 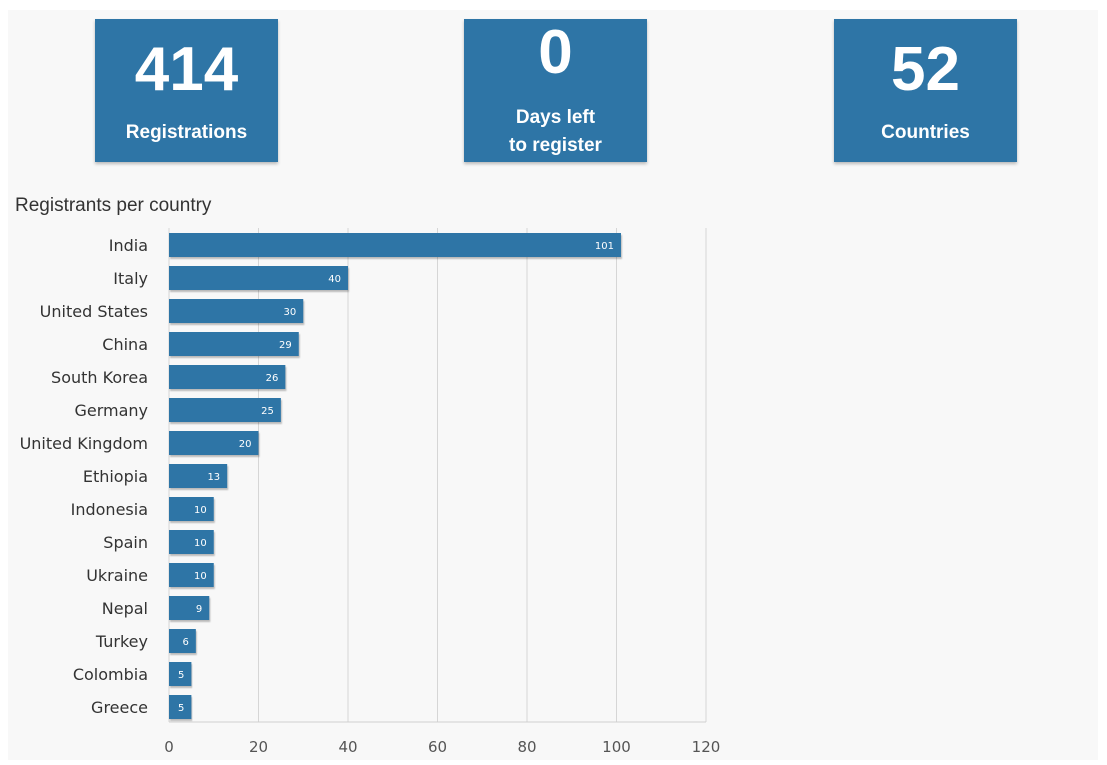 What do you see at coordinates (285, 345) in the screenshot?
I see `data-label: 29` at bounding box center [285, 345].